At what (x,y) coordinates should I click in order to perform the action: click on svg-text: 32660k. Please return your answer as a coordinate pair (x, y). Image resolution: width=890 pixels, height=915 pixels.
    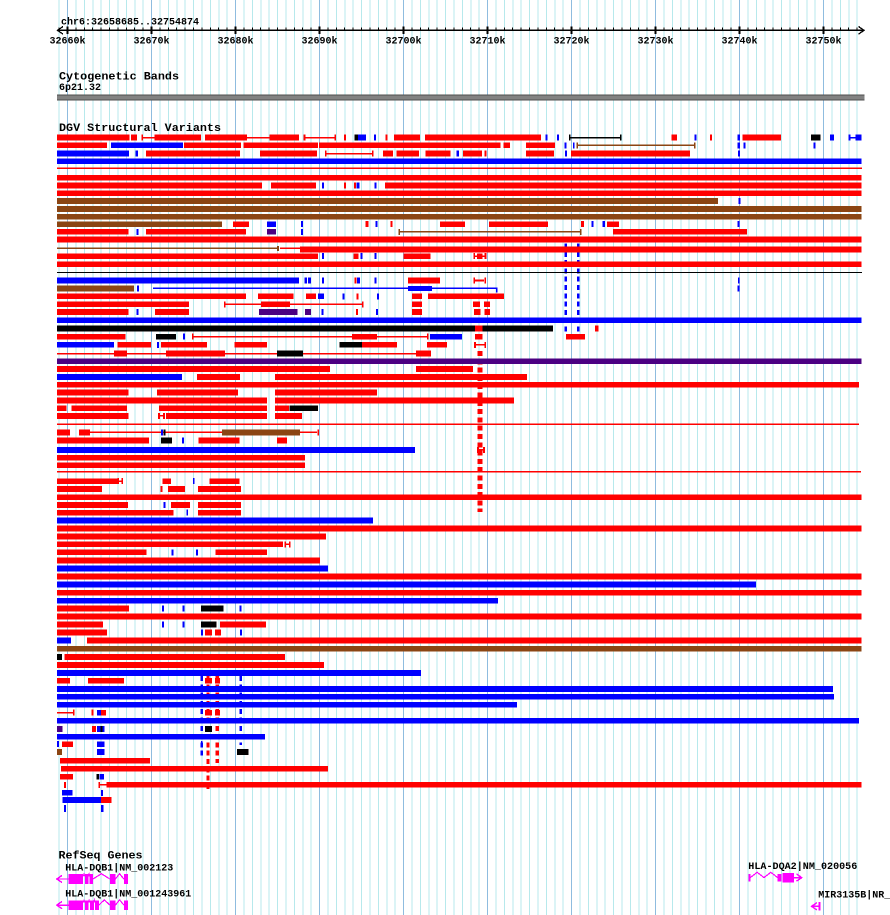
    Looking at the image, I should click on (68, 42).